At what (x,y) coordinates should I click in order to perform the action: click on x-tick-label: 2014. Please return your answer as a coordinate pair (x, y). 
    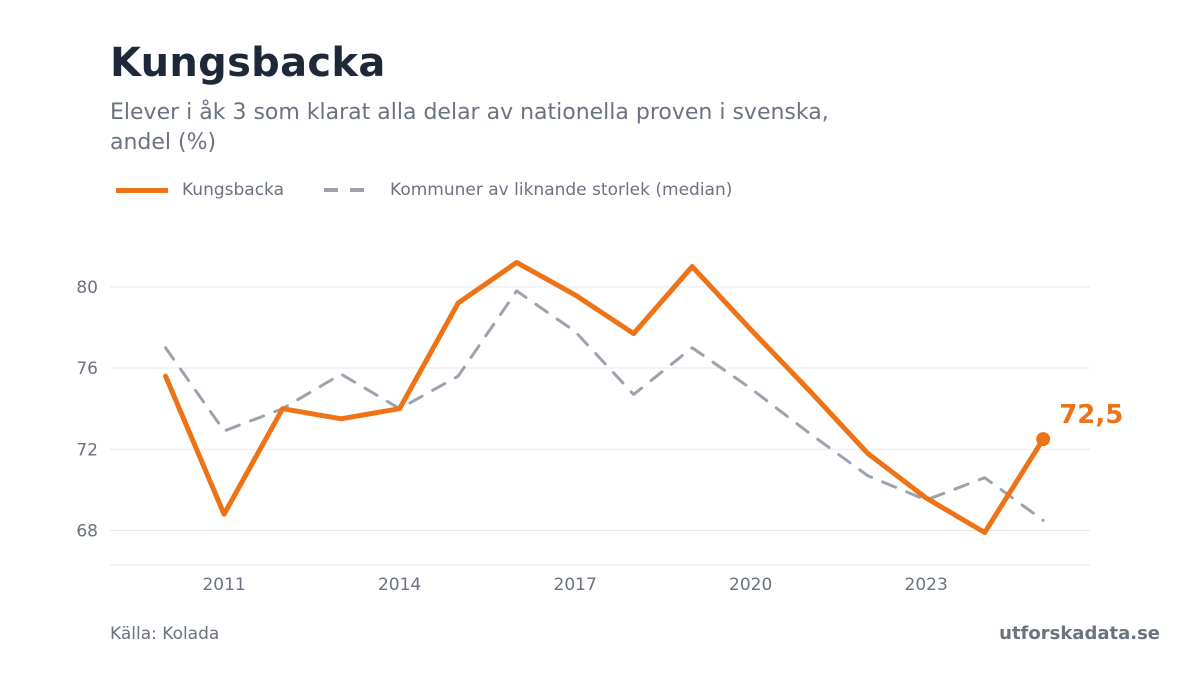
    Looking at the image, I should click on (399, 585).